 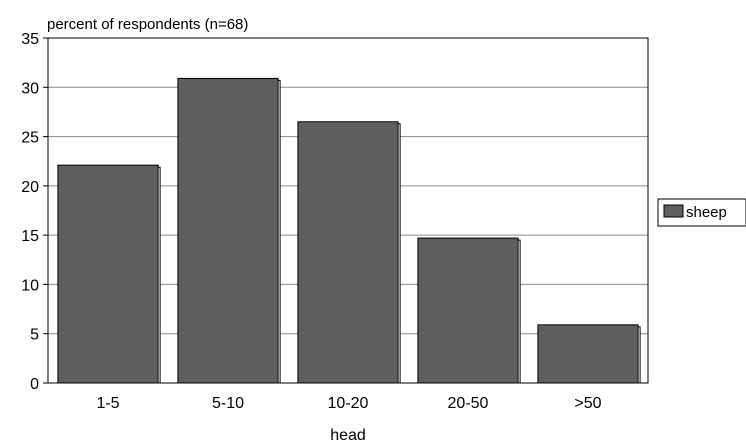 I want to click on y-axis-title: percent of respondents (n=68), so click(x=147, y=24).